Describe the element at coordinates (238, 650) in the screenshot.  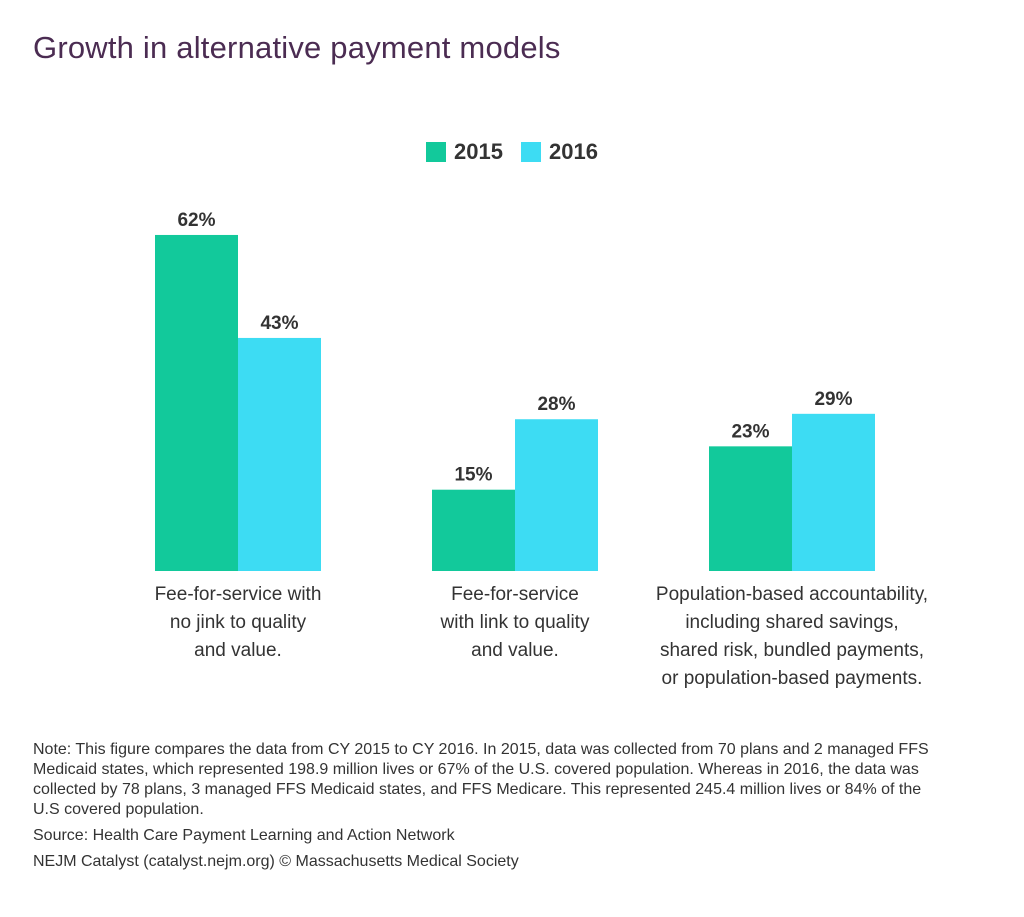
I see `category-label-1-line-3: and value.` at that location.